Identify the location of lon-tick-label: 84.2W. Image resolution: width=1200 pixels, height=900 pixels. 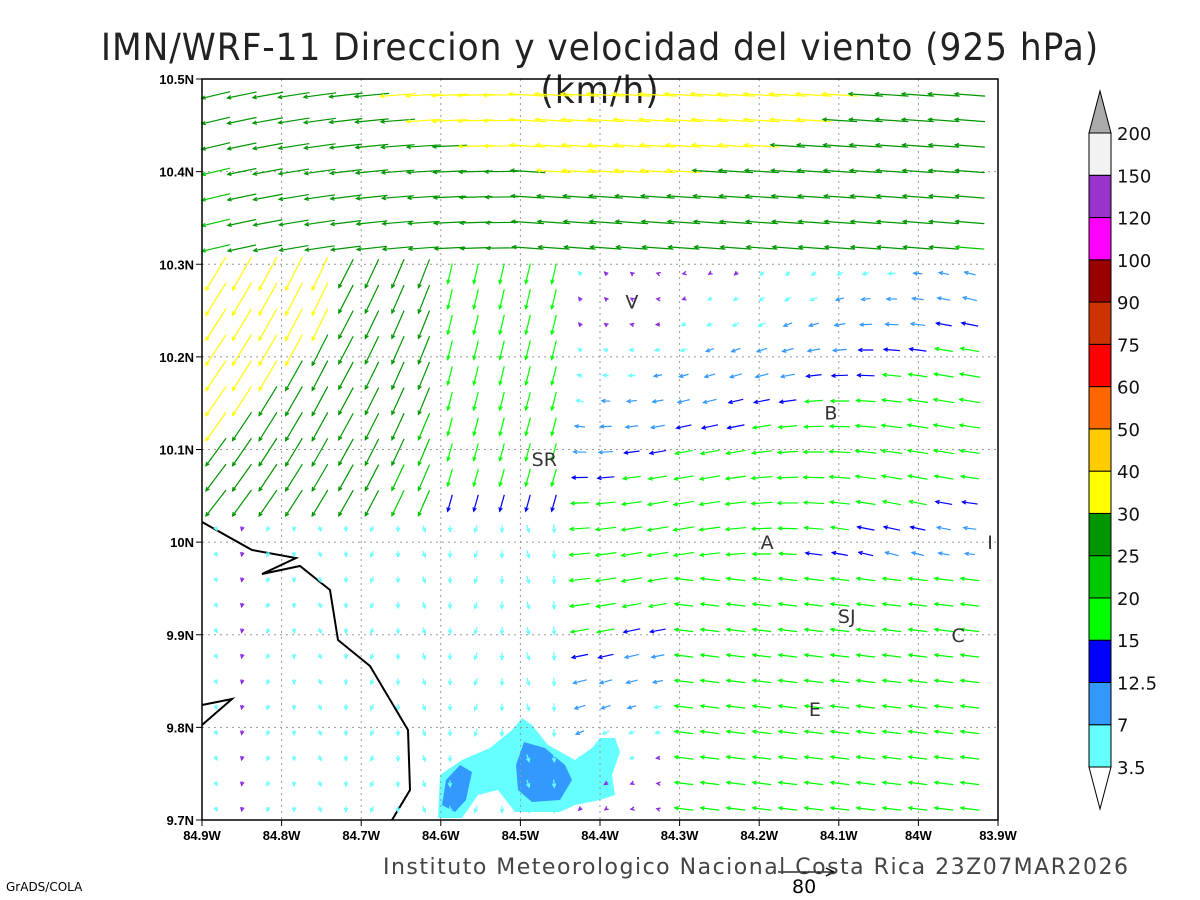
(759, 835).